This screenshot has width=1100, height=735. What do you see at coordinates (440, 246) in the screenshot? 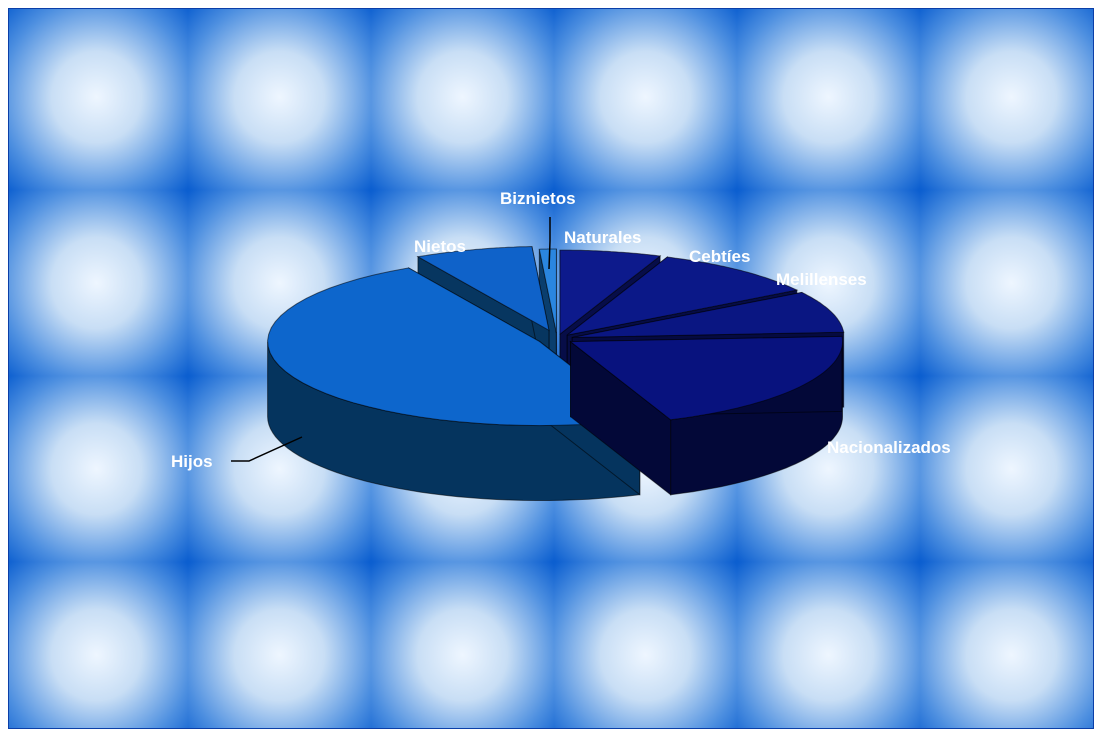
I see `slice-label-nietos: Nietos` at bounding box center [440, 246].